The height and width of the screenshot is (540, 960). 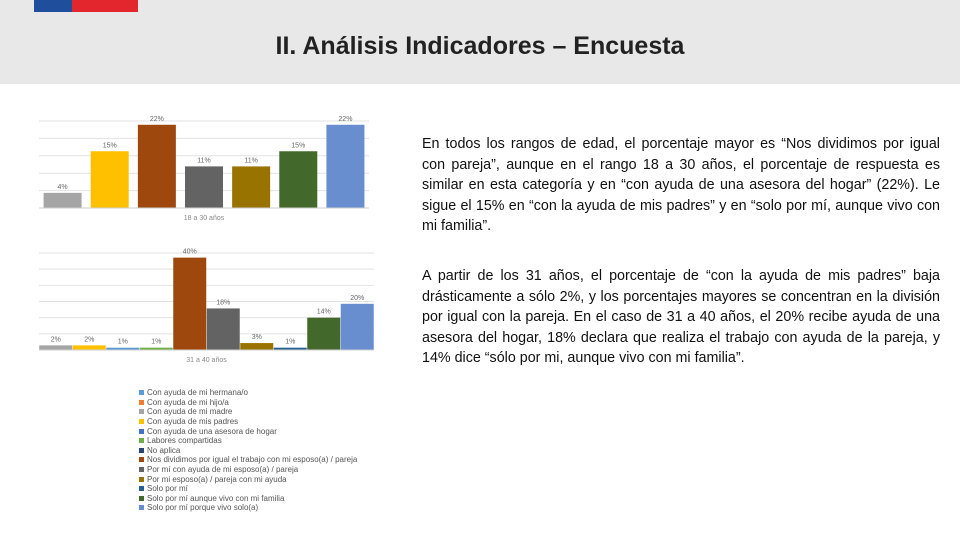 What do you see at coordinates (259, 412) in the screenshot?
I see `legend-item: Con ayuda de mi madre` at bounding box center [259, 412].